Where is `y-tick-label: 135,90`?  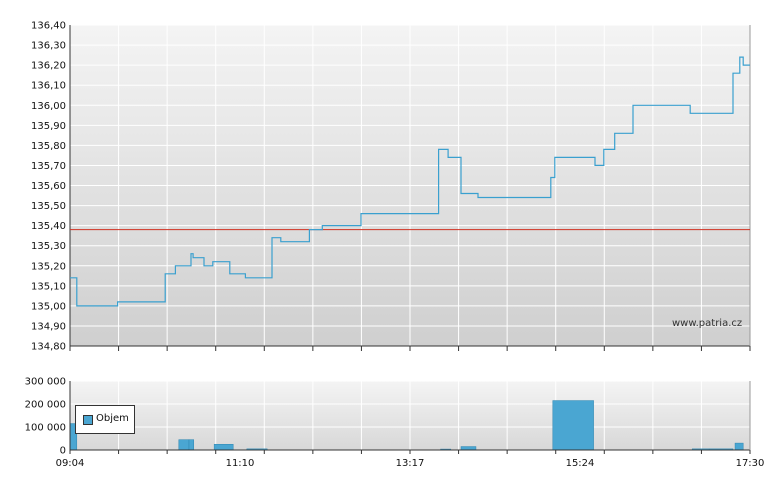
y-tick-label: 135,90 is located at coordinates (48, 126).